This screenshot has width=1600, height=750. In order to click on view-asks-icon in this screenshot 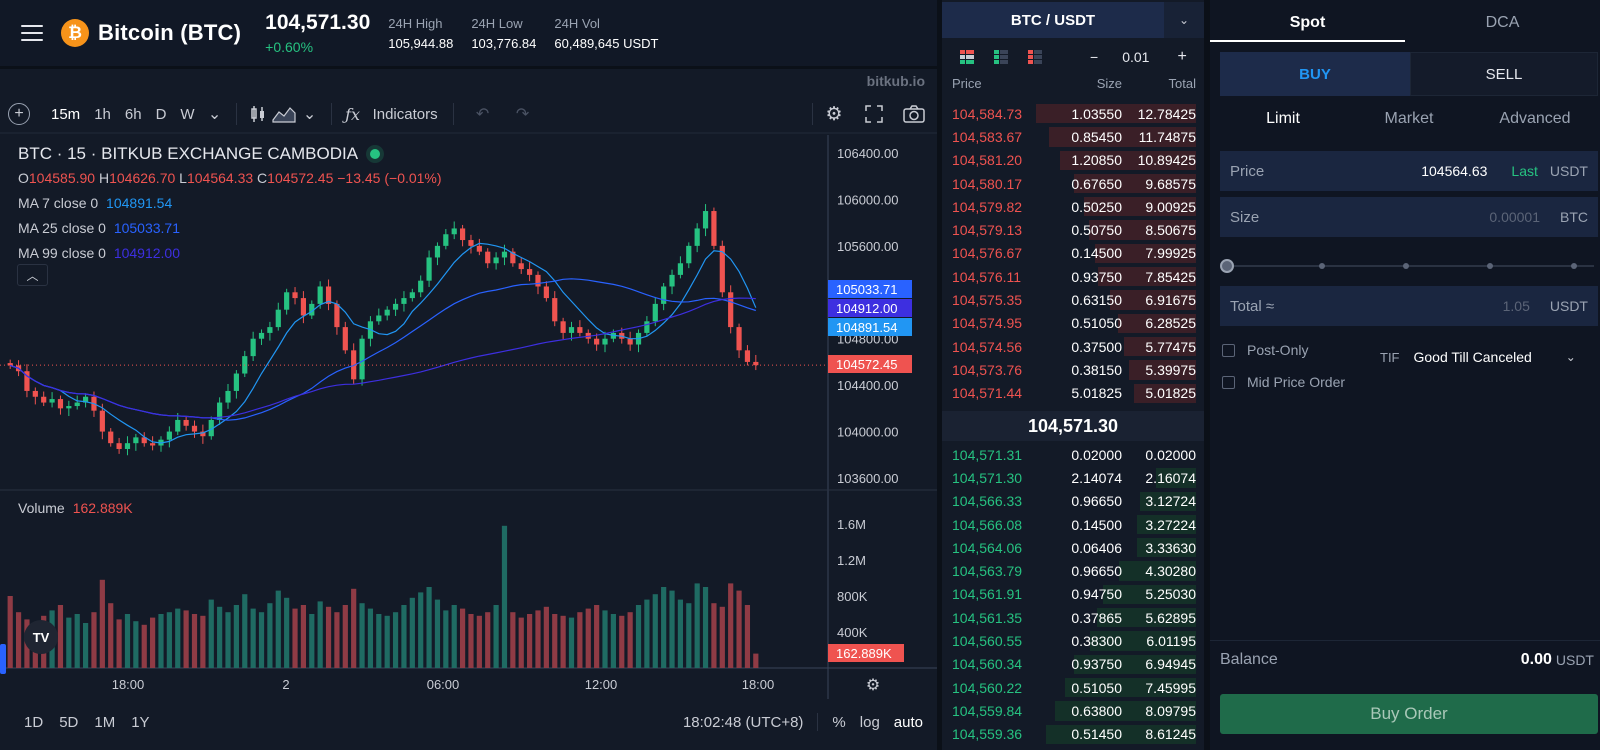, I will do `click(1035, 57)`.